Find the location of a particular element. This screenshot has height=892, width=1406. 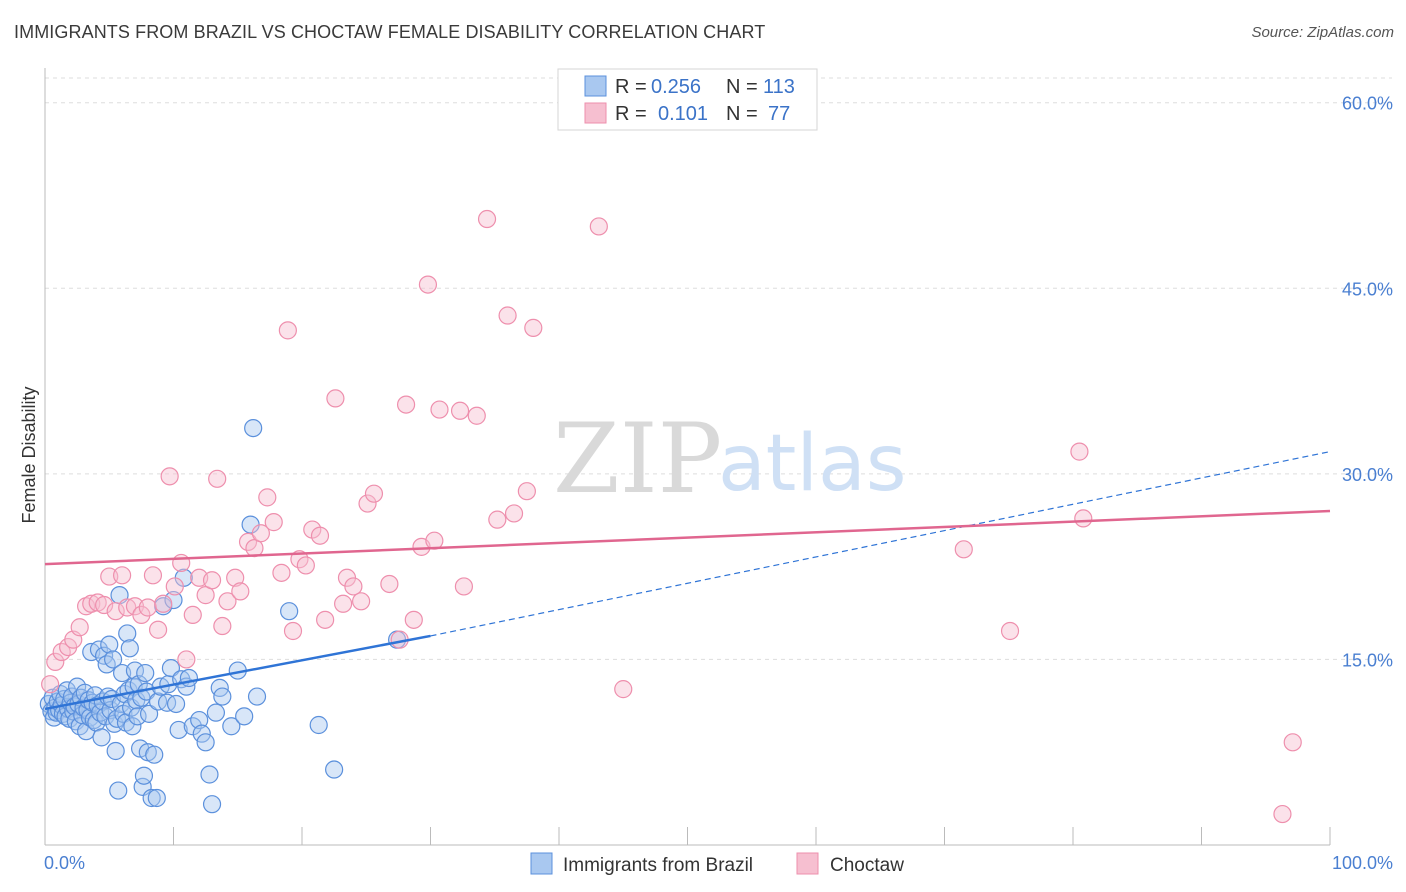

legend-r-value-pink: 0.101 is located at coordinates (683, 114).